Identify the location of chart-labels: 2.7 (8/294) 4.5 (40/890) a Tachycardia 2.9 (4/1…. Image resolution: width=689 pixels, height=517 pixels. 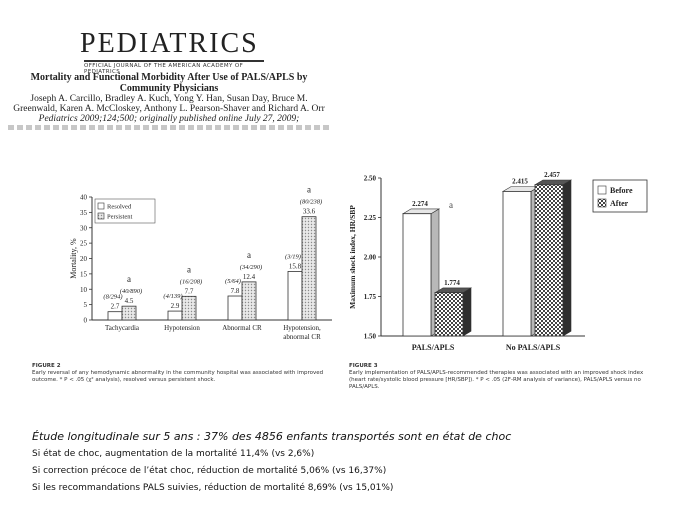
(212, 263).